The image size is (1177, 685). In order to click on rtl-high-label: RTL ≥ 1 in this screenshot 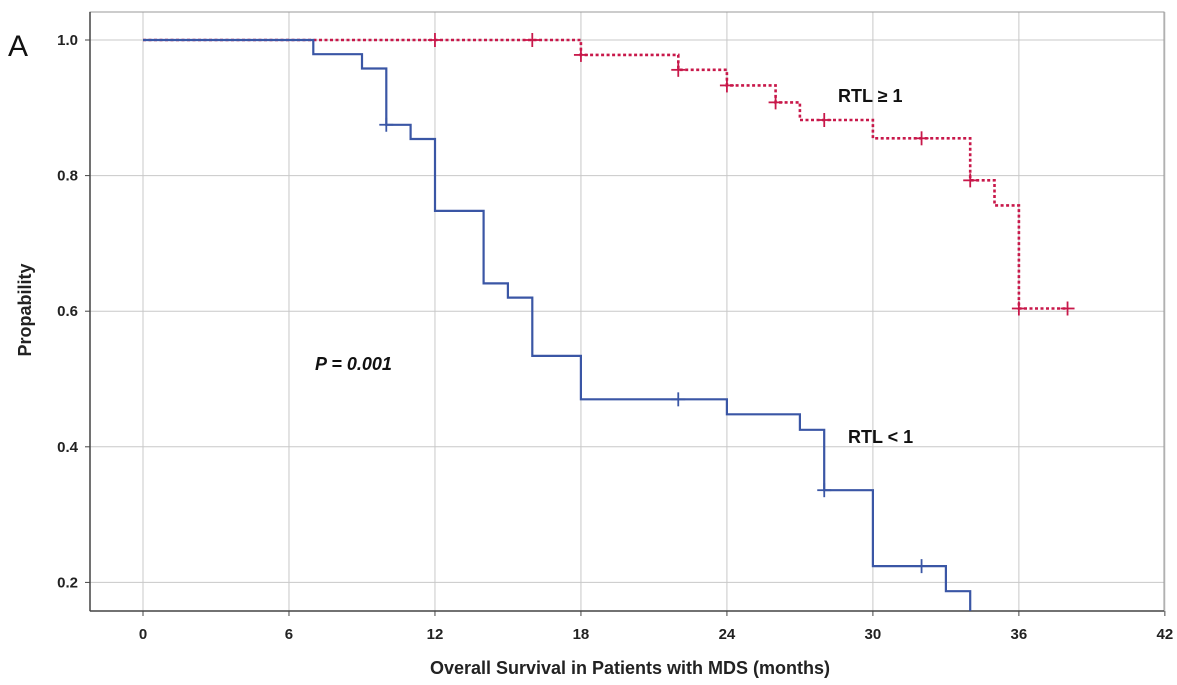, I will do `click(870, 96)`.